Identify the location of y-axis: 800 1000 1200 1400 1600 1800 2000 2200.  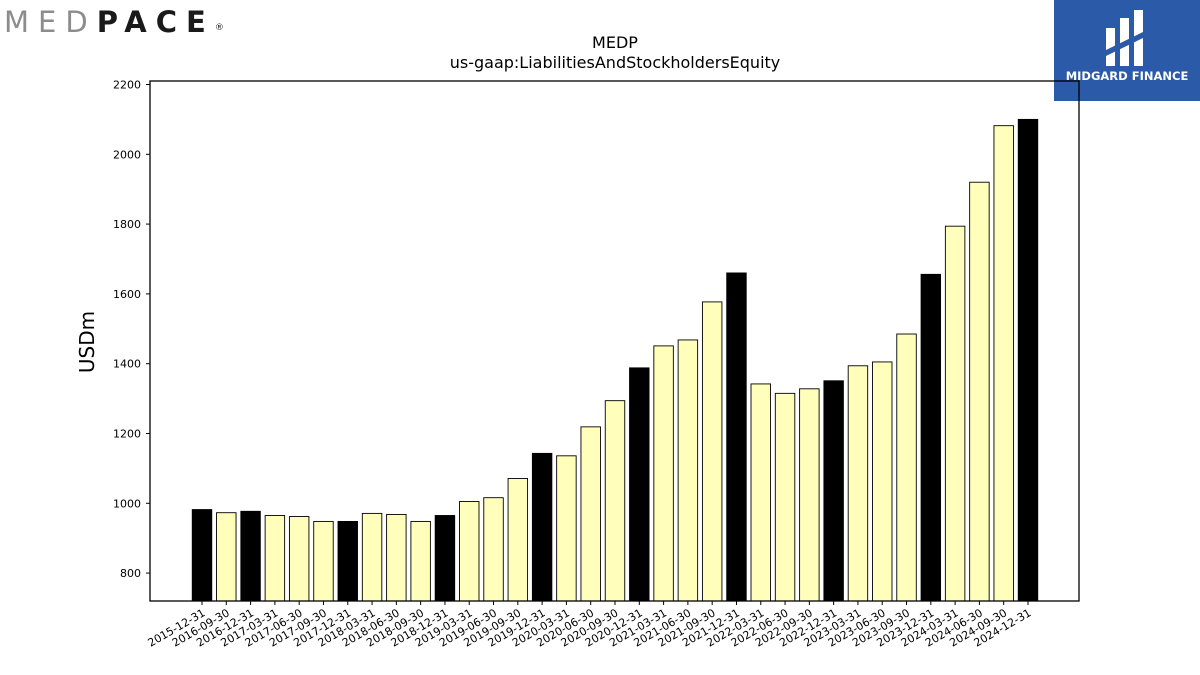
(131, 329).